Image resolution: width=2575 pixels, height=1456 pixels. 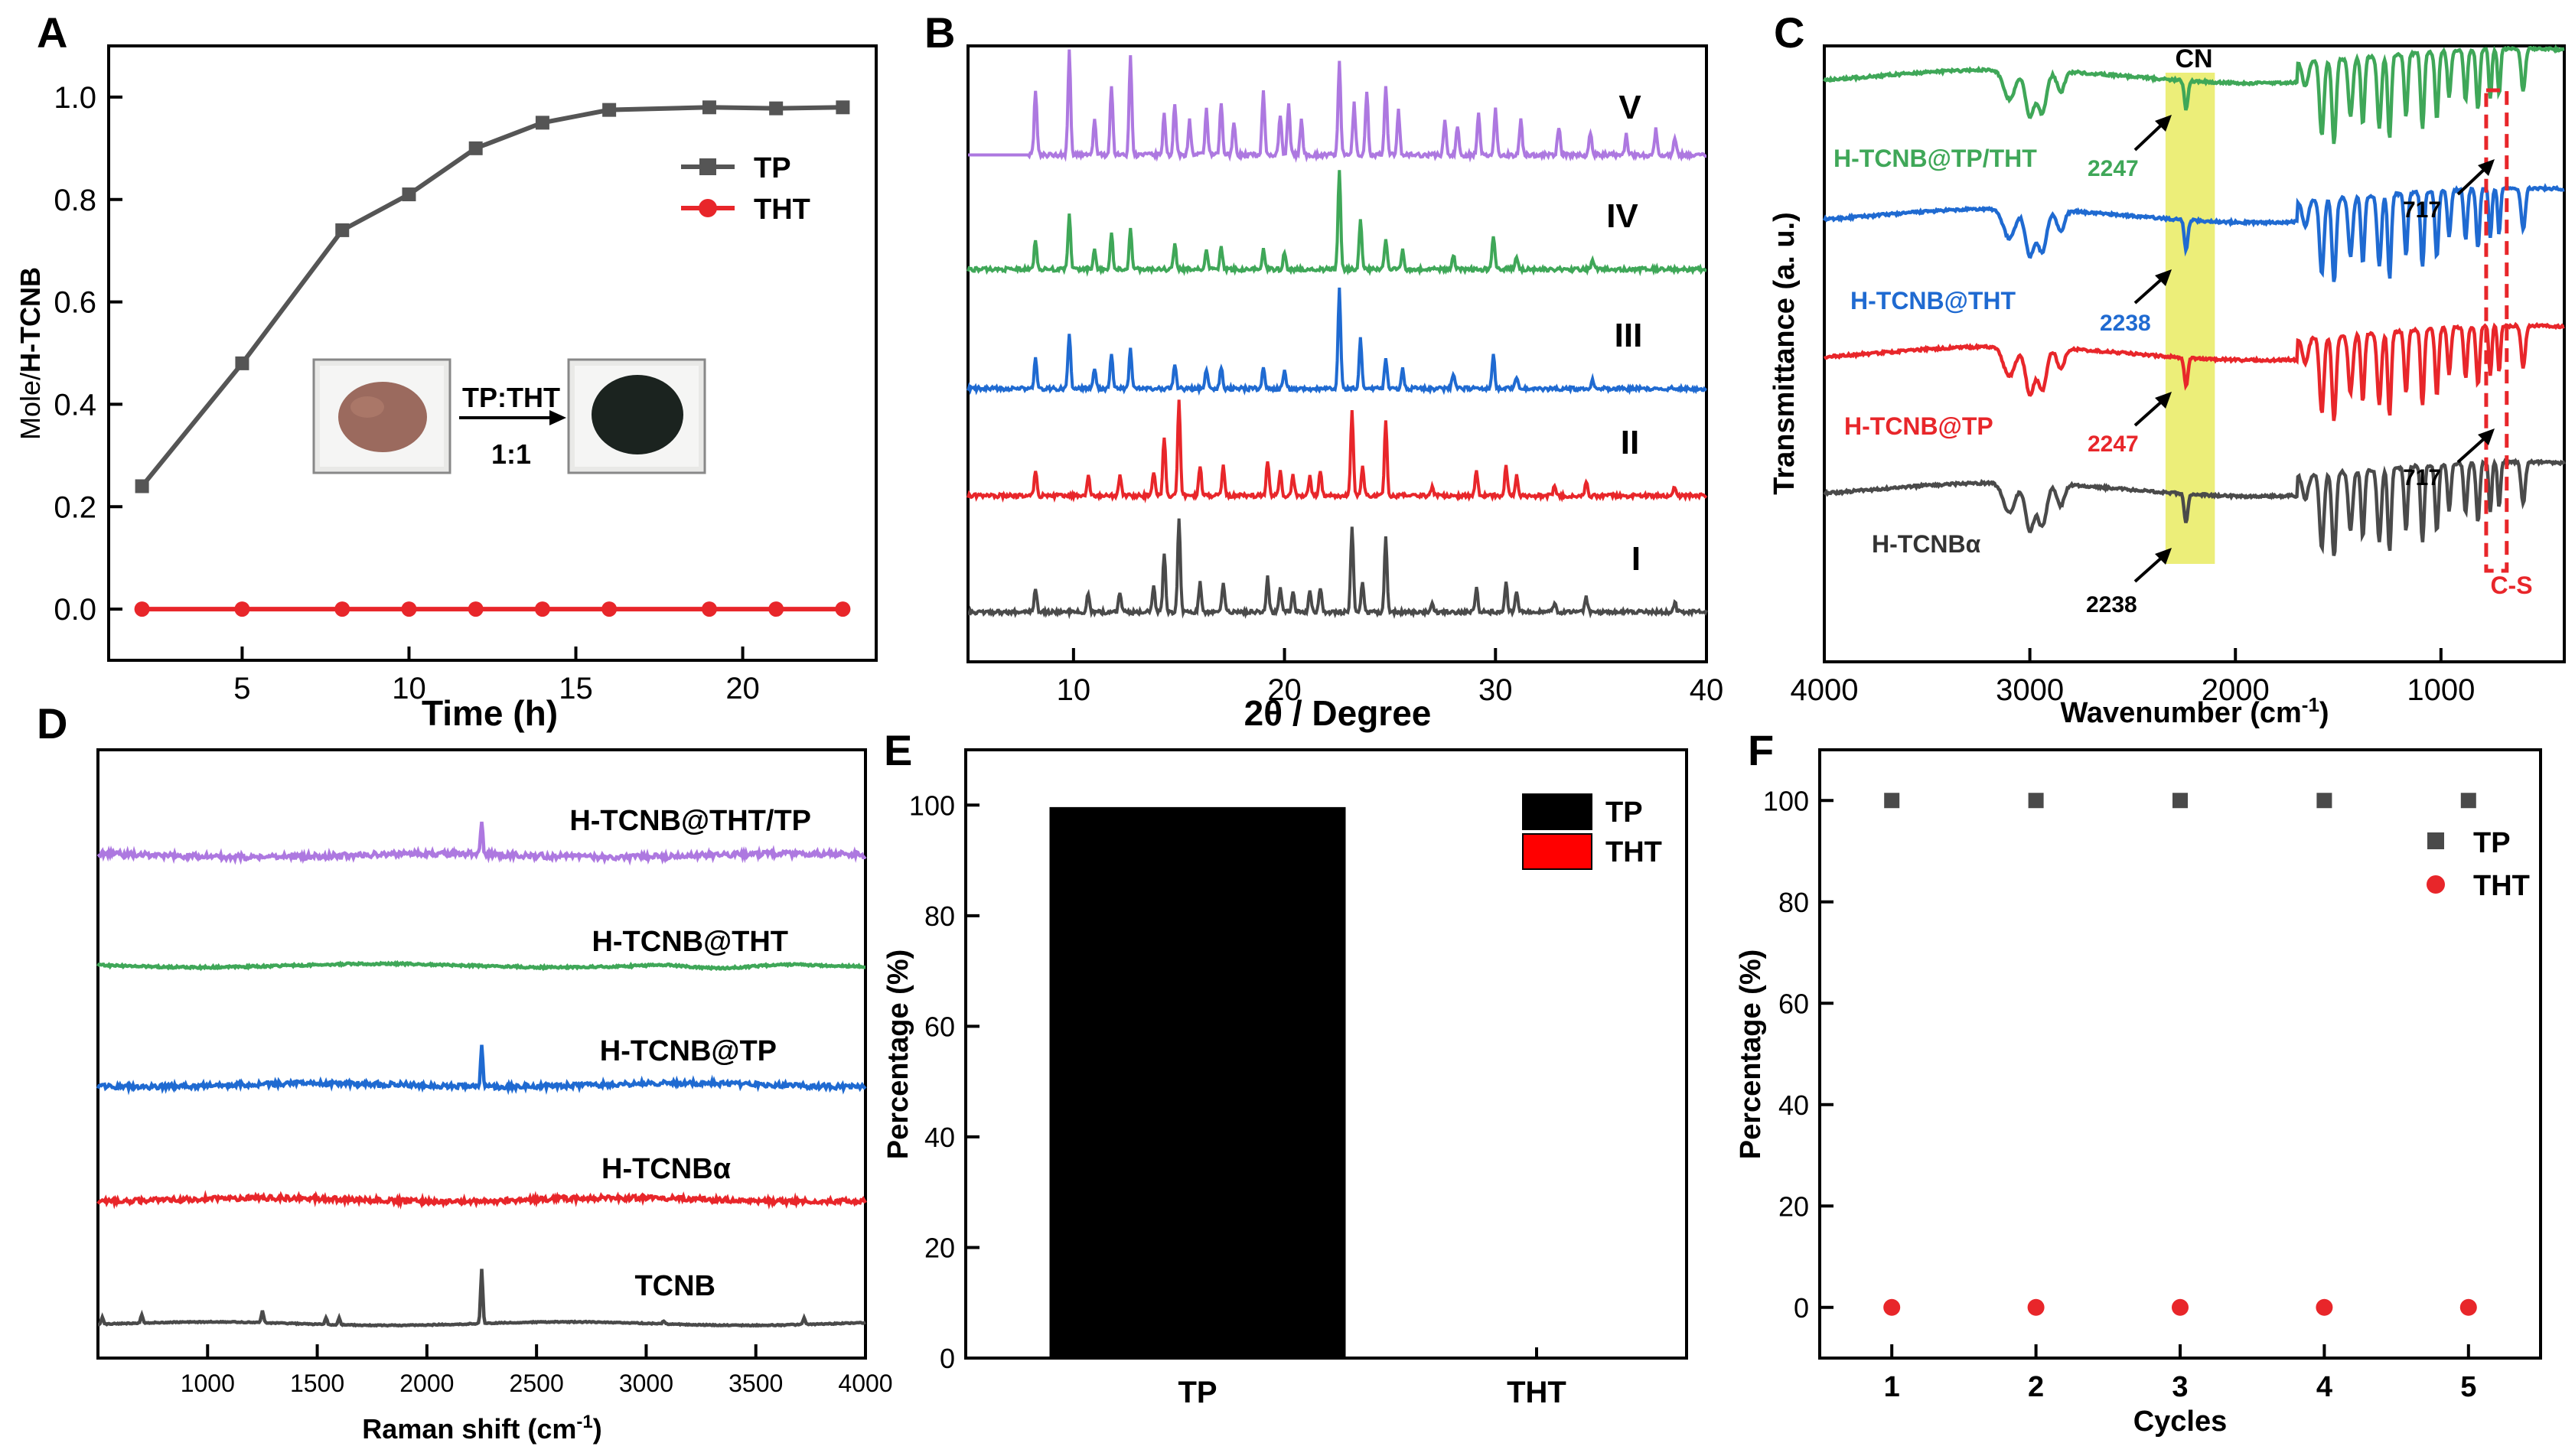 I want to click on x-axis-label-a: Time (h), so click(x=490, y=713).